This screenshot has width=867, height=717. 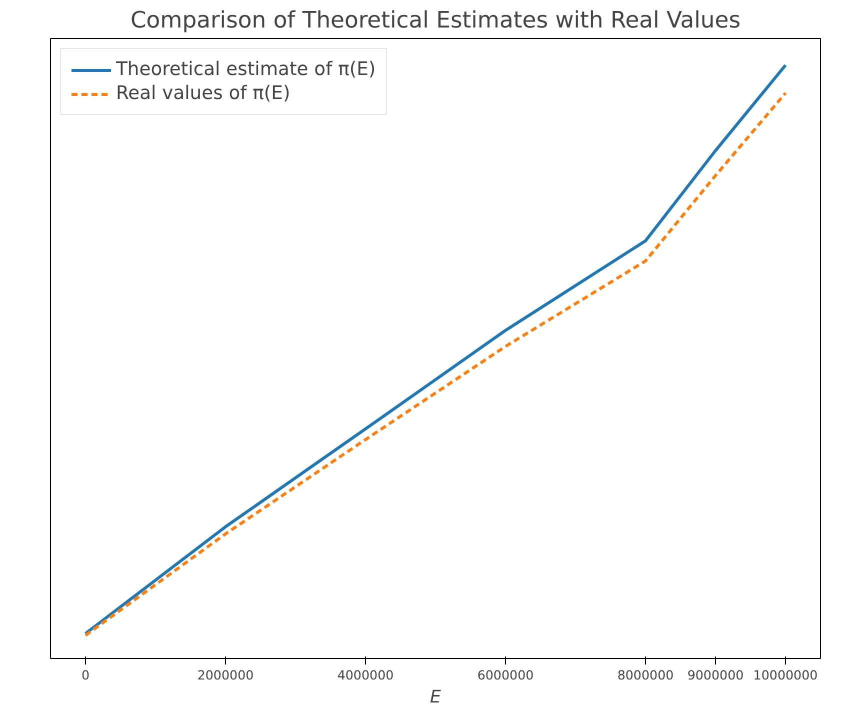 What do you see at coordinates (505, 675) in the screenshot?
I see `x-tick-label: 6000000` at bounding box center [505, 675].